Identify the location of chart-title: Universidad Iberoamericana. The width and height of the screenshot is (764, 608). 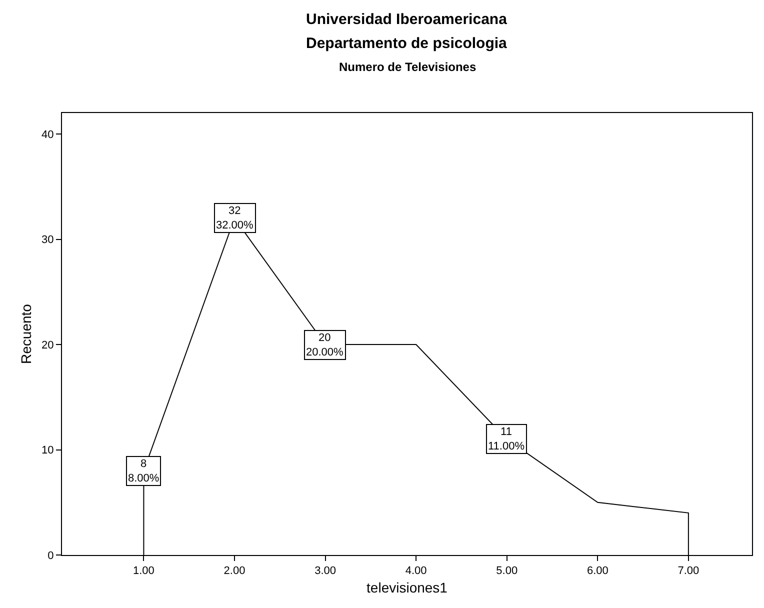
(407, 19).